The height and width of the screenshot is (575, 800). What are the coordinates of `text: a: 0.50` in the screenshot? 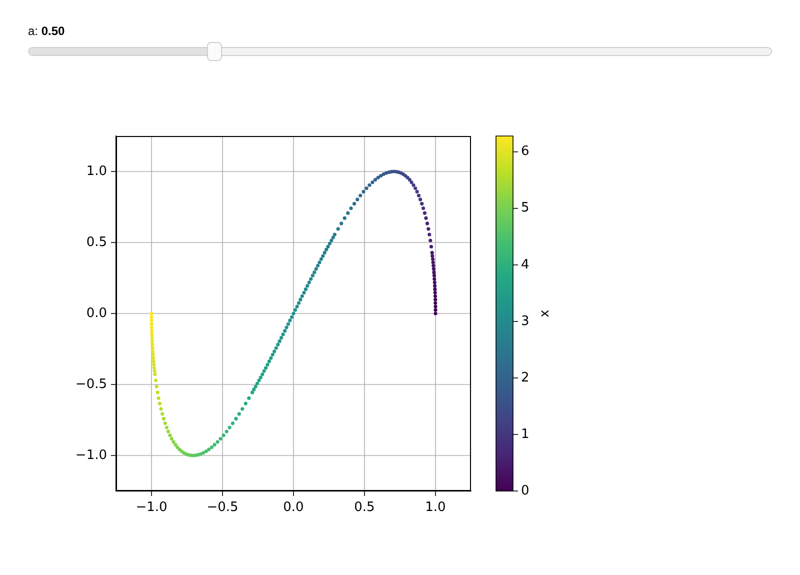 It's located at (46, 31).